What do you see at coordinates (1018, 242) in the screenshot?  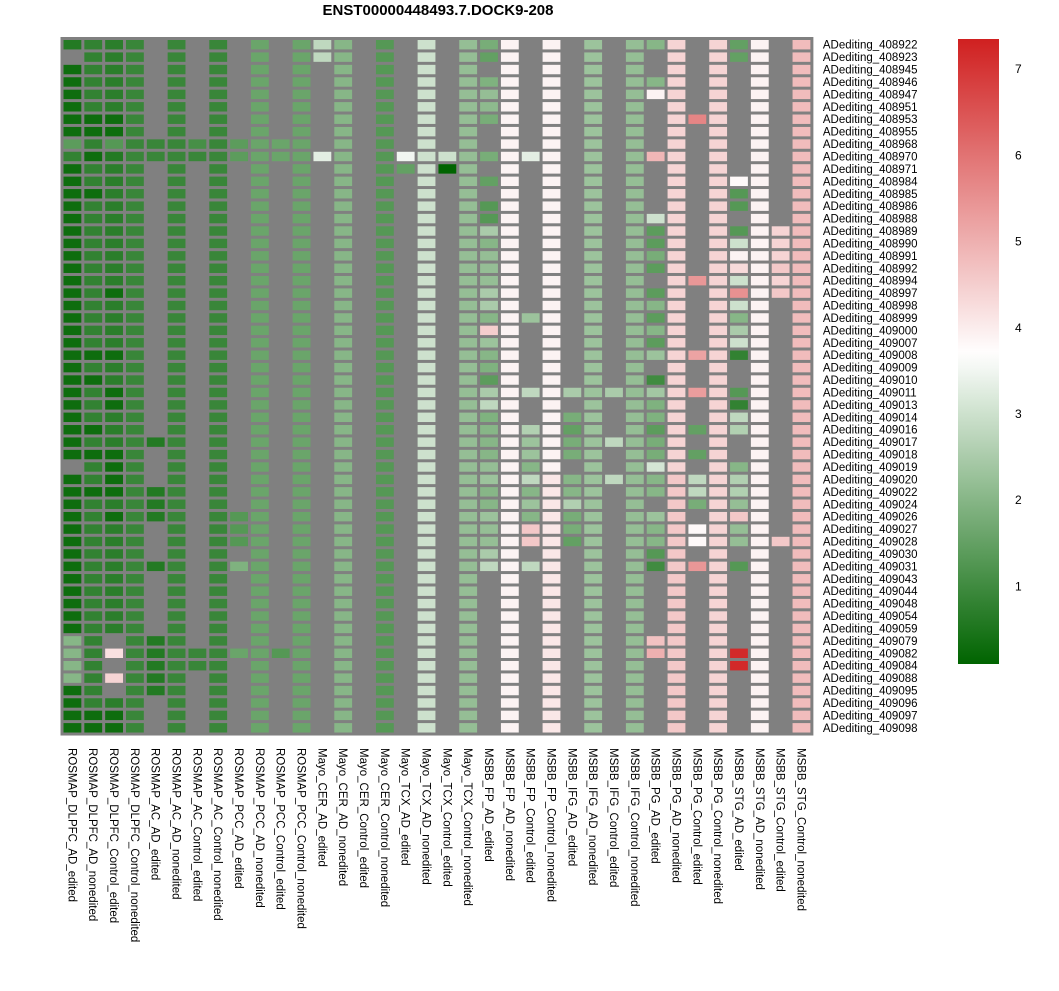 I see `legend-tick-label: 5` at bounding box center [1018, 242].